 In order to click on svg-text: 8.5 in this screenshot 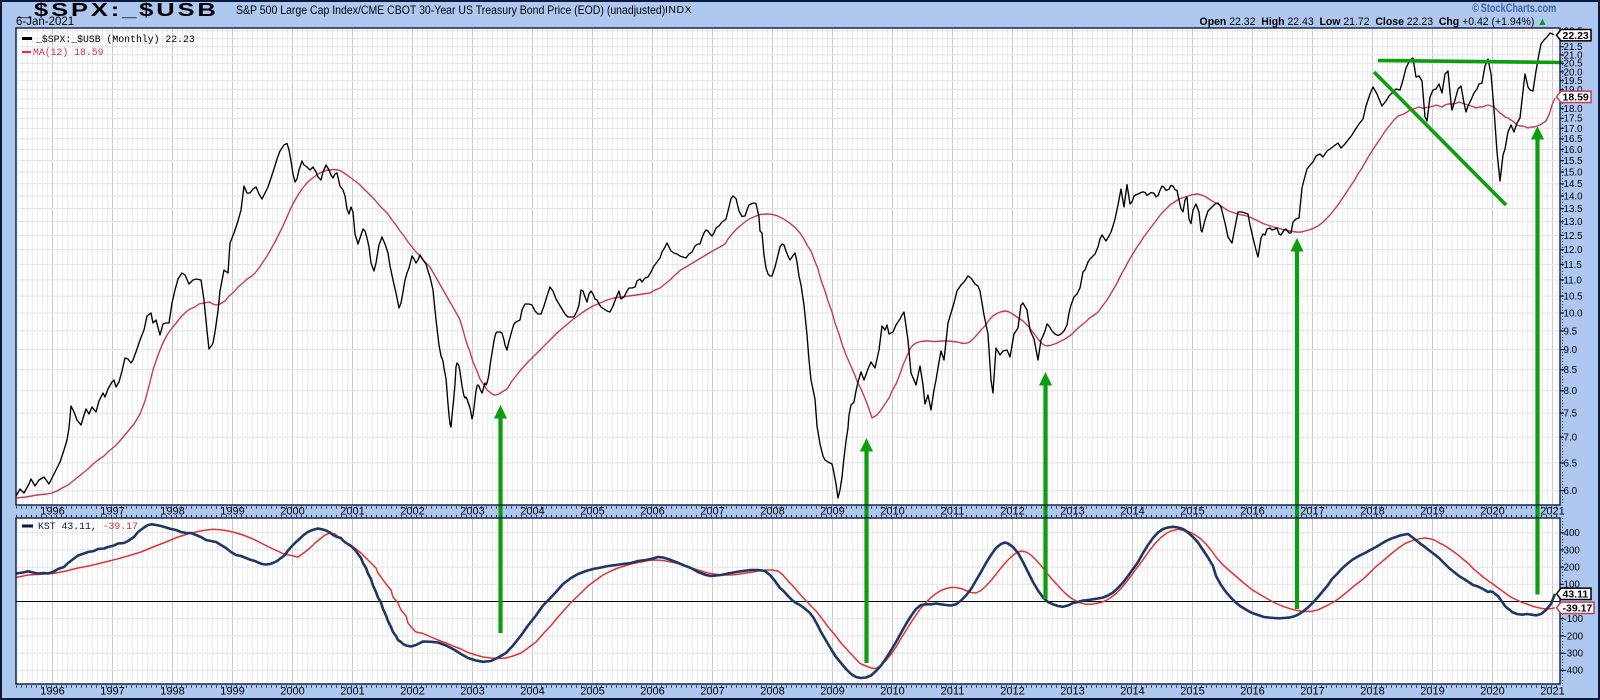, I will do `click(1571, 370)`.